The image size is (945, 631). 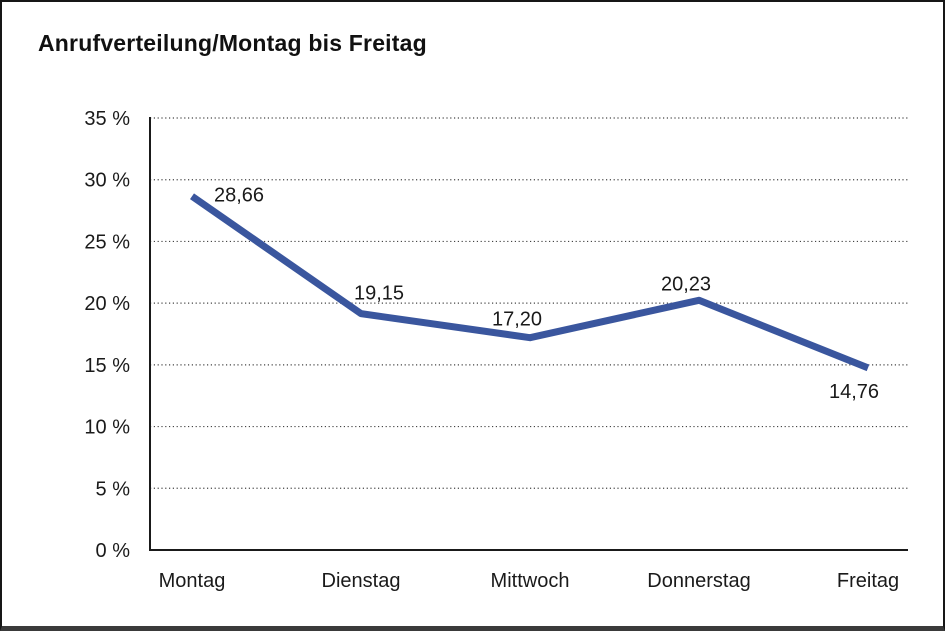 I want to click on x-category-label: Freitag, so click(x=868, y=581).